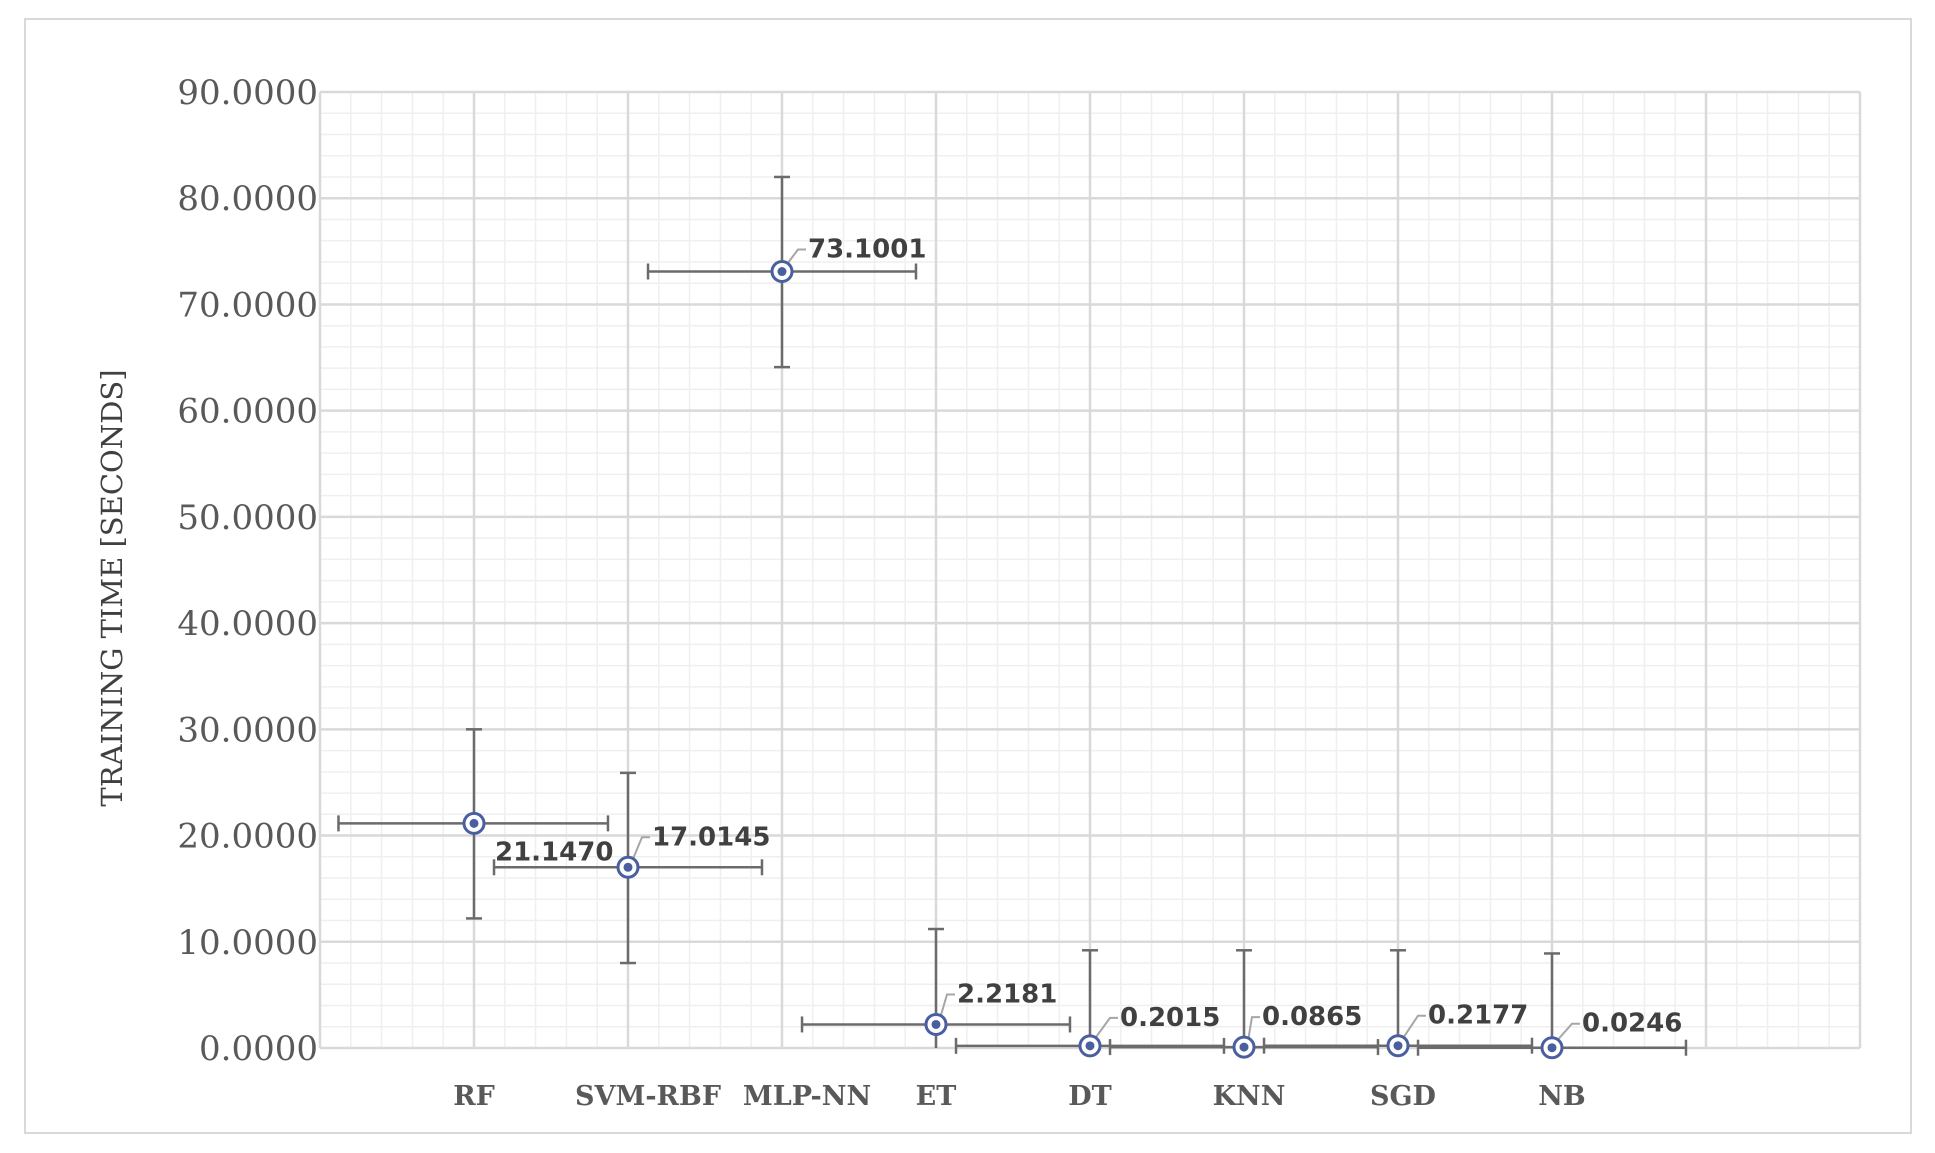  What do you see at coordinates (936, 1096) in the screenshot?
I see `x-tick-label: ET` at bounding box center [936, 1096].